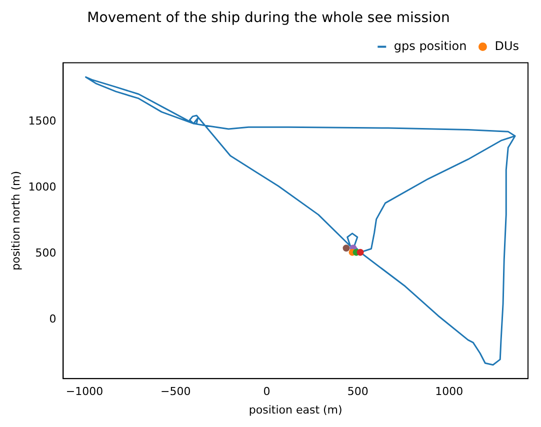 The image size is (541, 427). What do you see at coordinates (268, 18) in the screenshot?
I see `chart-title: Movement of the ship during the whole see mission` at bounding box center [268, 18].